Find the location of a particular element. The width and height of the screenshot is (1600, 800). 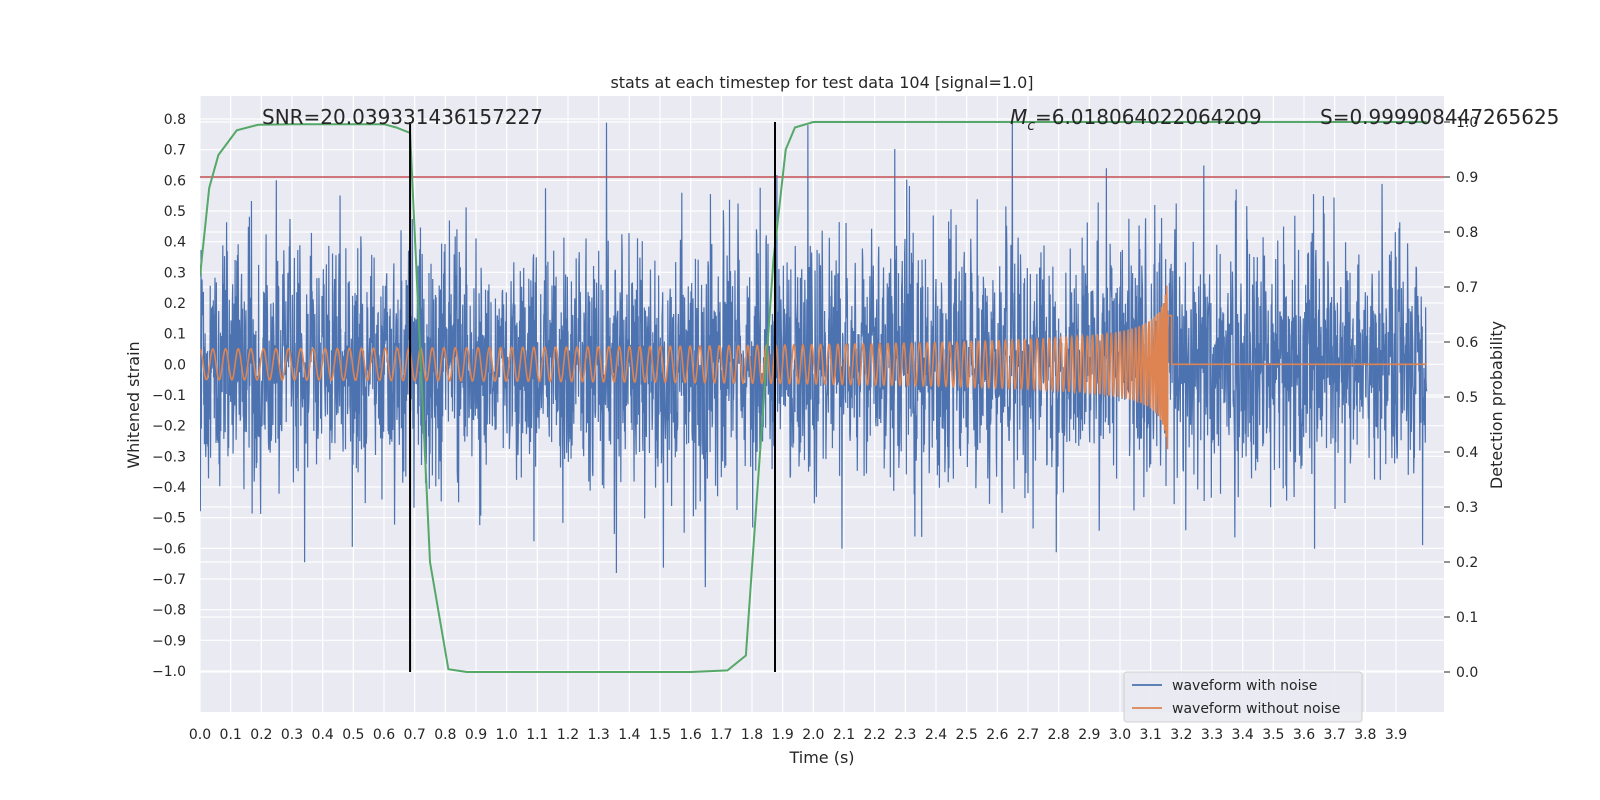

x-tick-label: 1.1 is located at coordinates (537, 735).